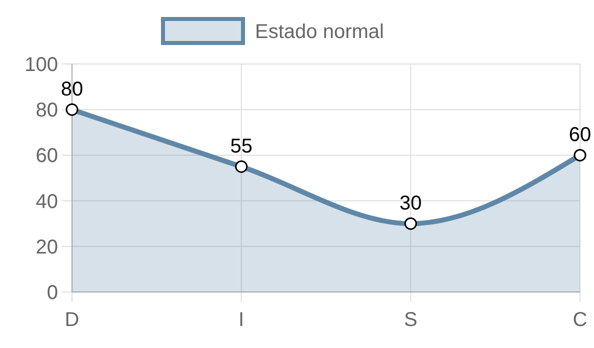 This screenshot has height=348, width=594. Describe the element at coordinates (411, 203) in the screenshot. I see `data-label: 30` at that location.